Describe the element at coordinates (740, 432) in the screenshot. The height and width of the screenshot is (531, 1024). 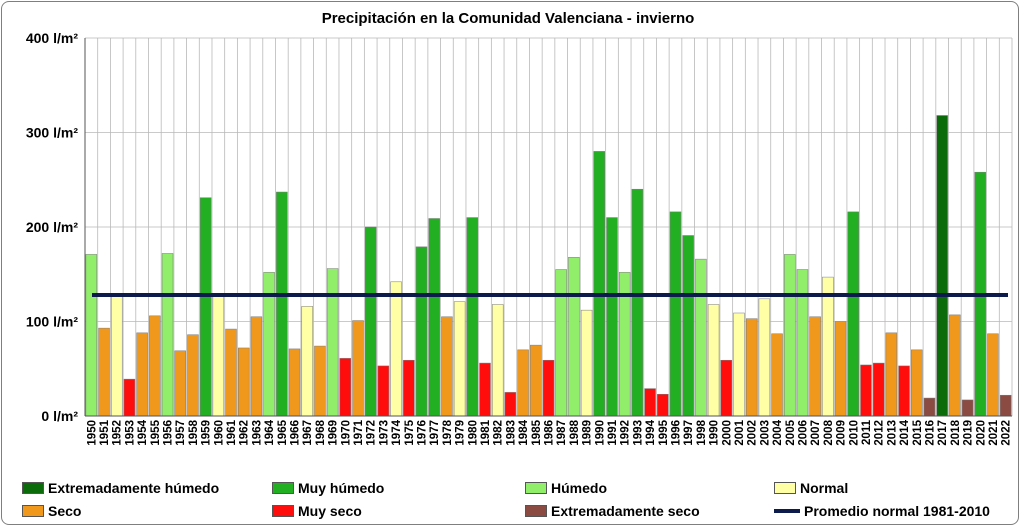
I see `x-tick-label: 2001` at that location.